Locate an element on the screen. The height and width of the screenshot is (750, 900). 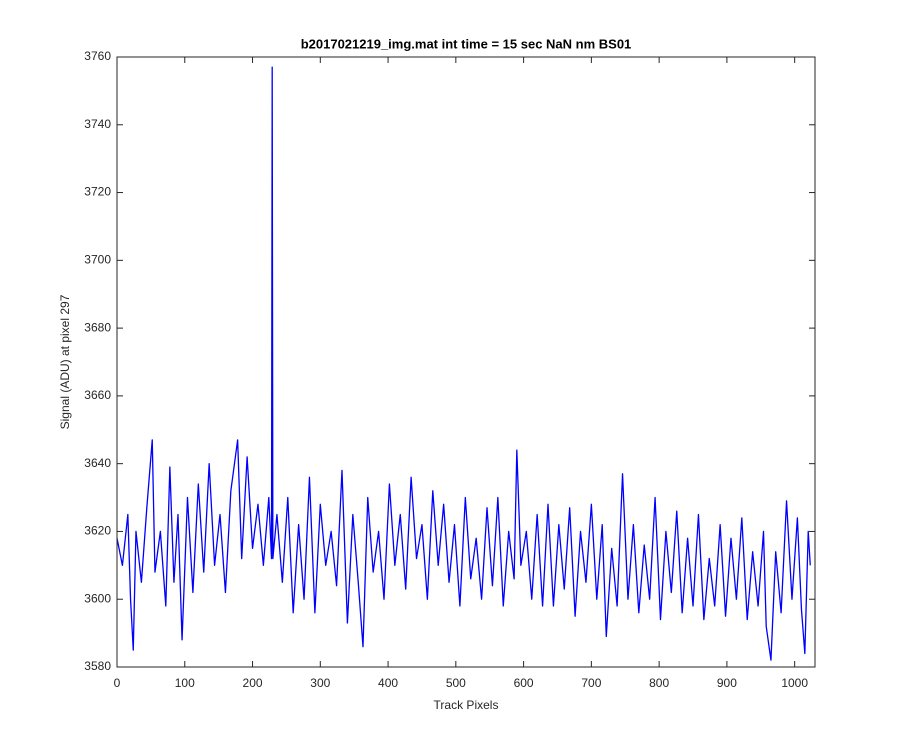
x-tick-label: 0 is located at coordinates (117, 683).